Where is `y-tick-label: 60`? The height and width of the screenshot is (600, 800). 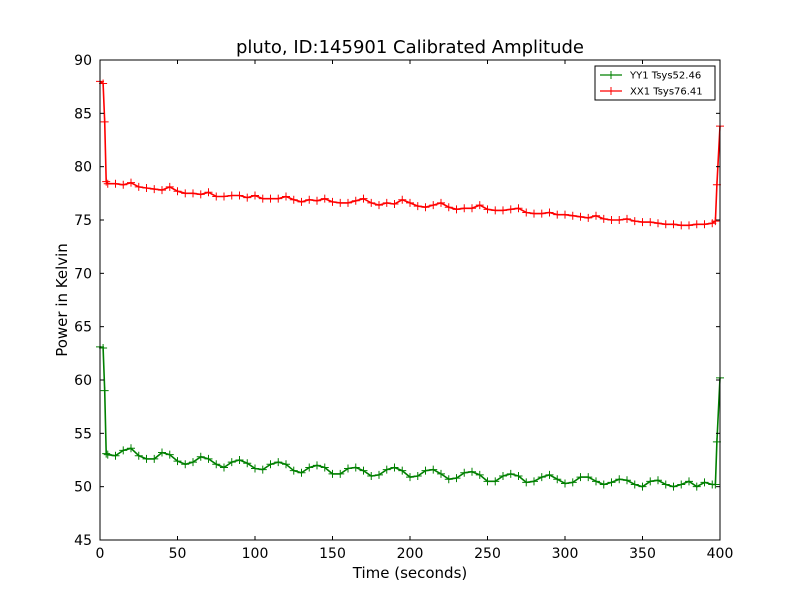 y-tick-label: 60 is located at coordinates (83, 381).